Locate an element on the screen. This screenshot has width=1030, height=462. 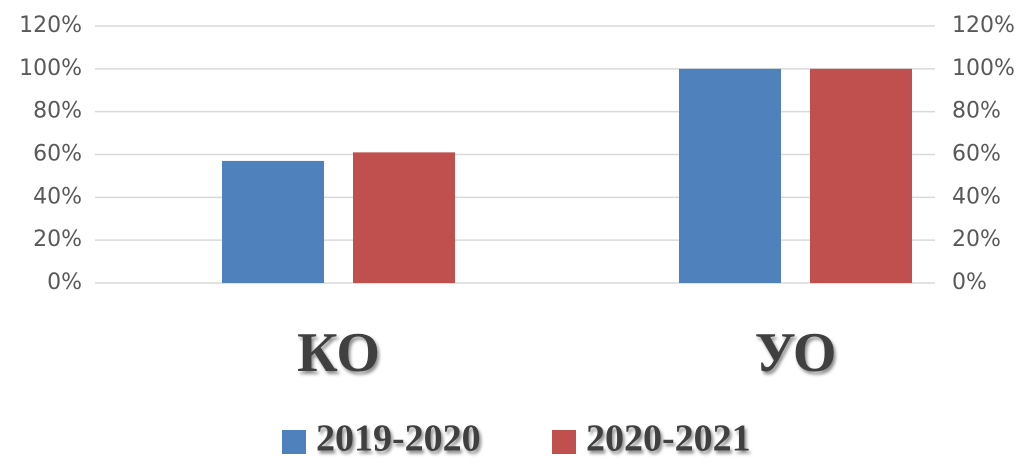
x-tick-label: КО is located at coordinates (338, 353).